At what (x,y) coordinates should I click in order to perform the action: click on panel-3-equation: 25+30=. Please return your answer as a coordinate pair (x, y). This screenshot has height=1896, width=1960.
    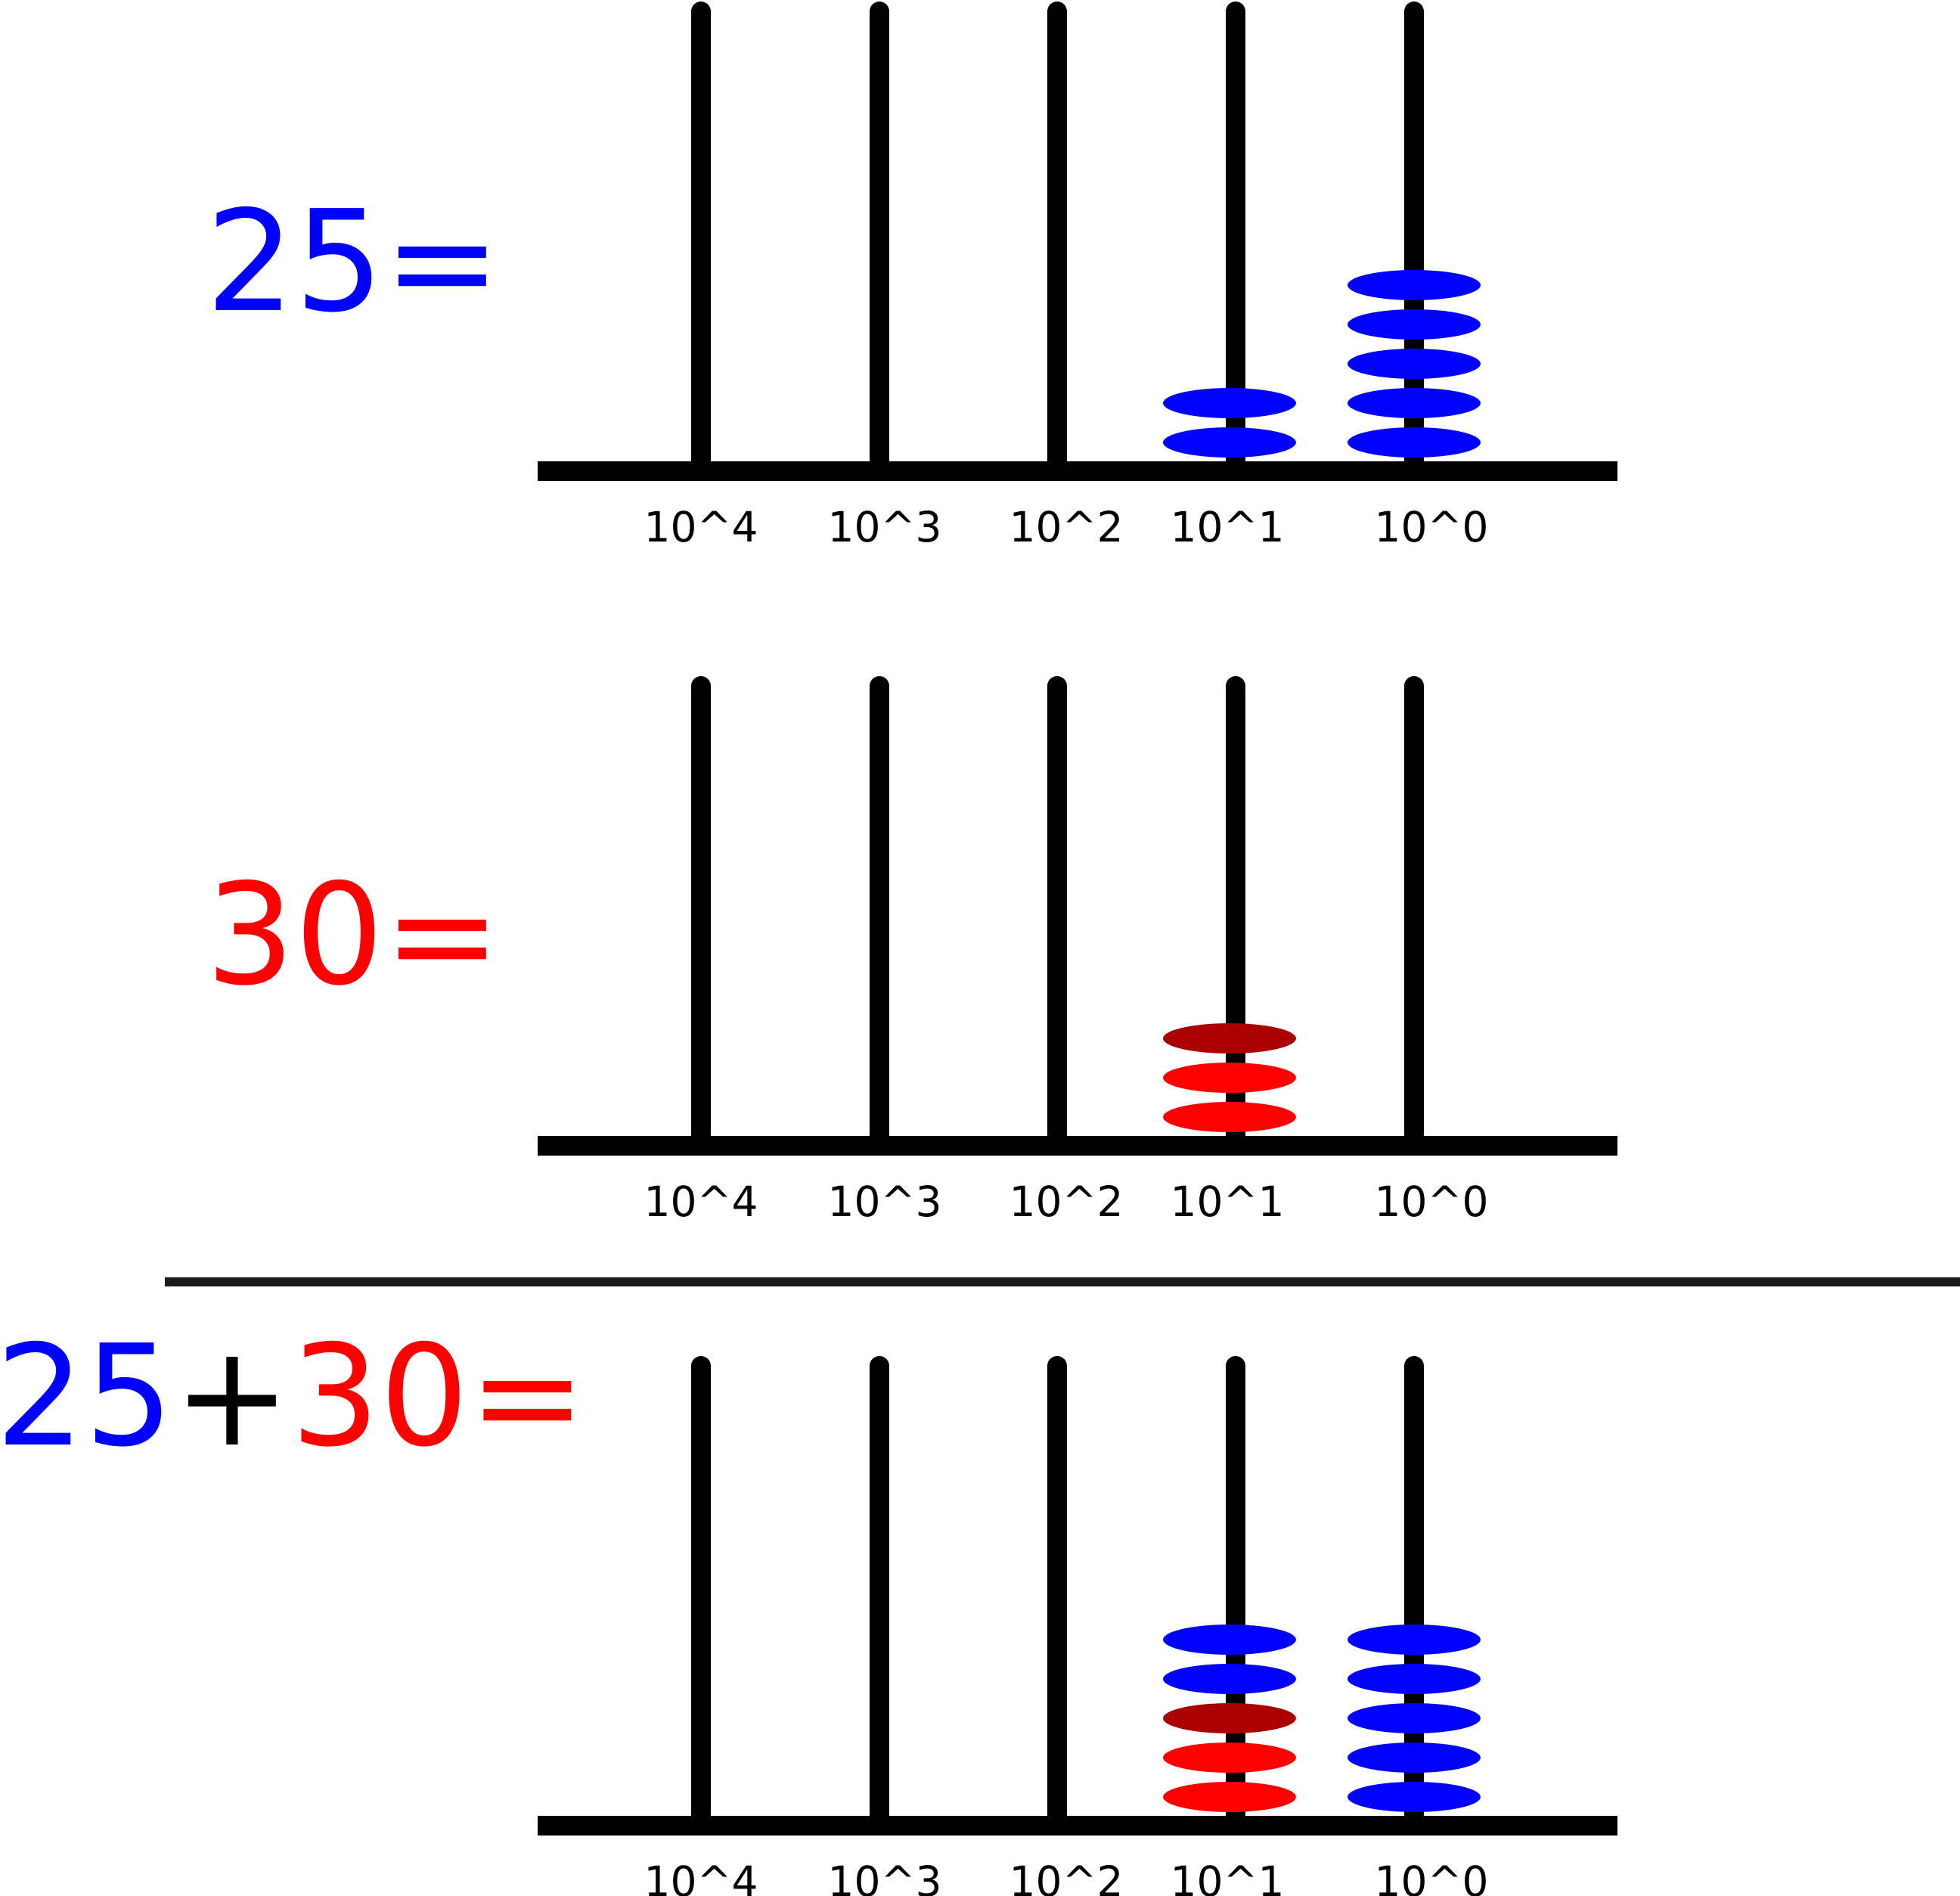
    Looking at the image, I should click on (293, 1396).